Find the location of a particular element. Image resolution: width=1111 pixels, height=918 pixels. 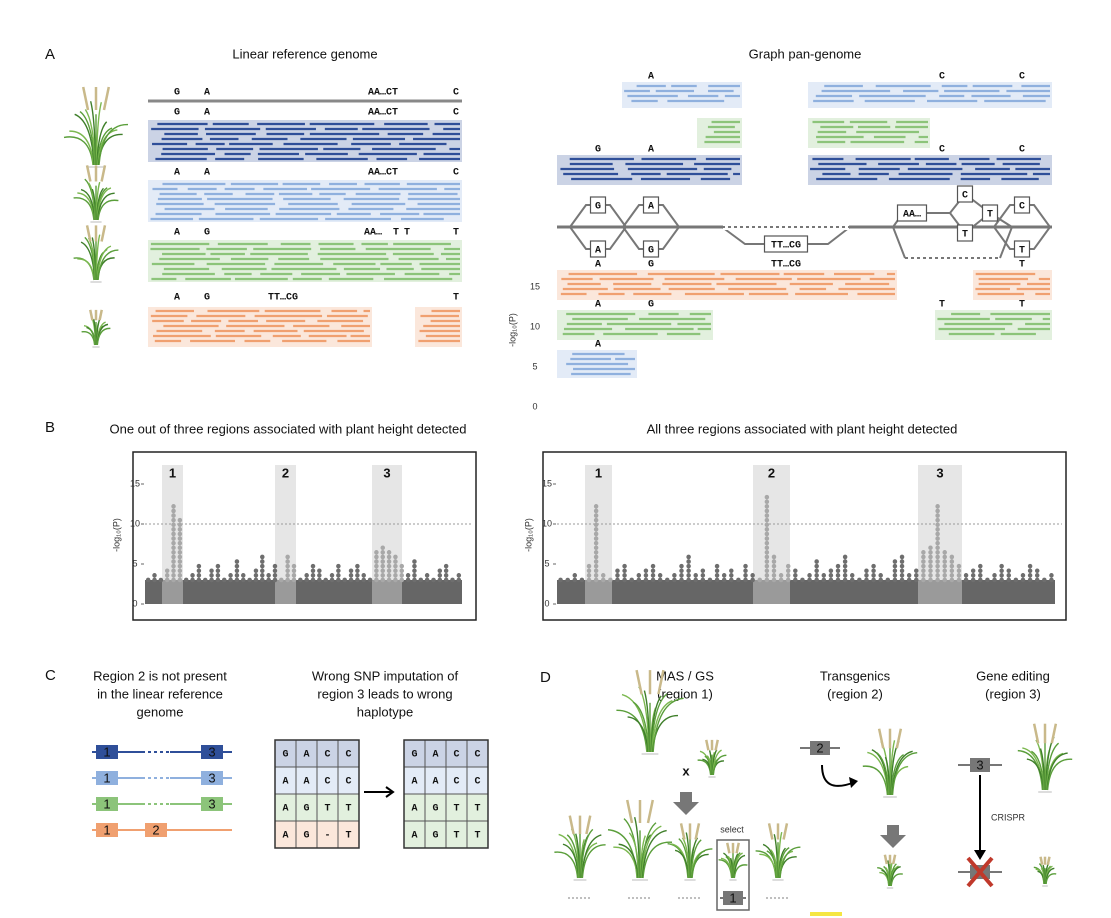

arrow-head is located at coordinates (853, 782).